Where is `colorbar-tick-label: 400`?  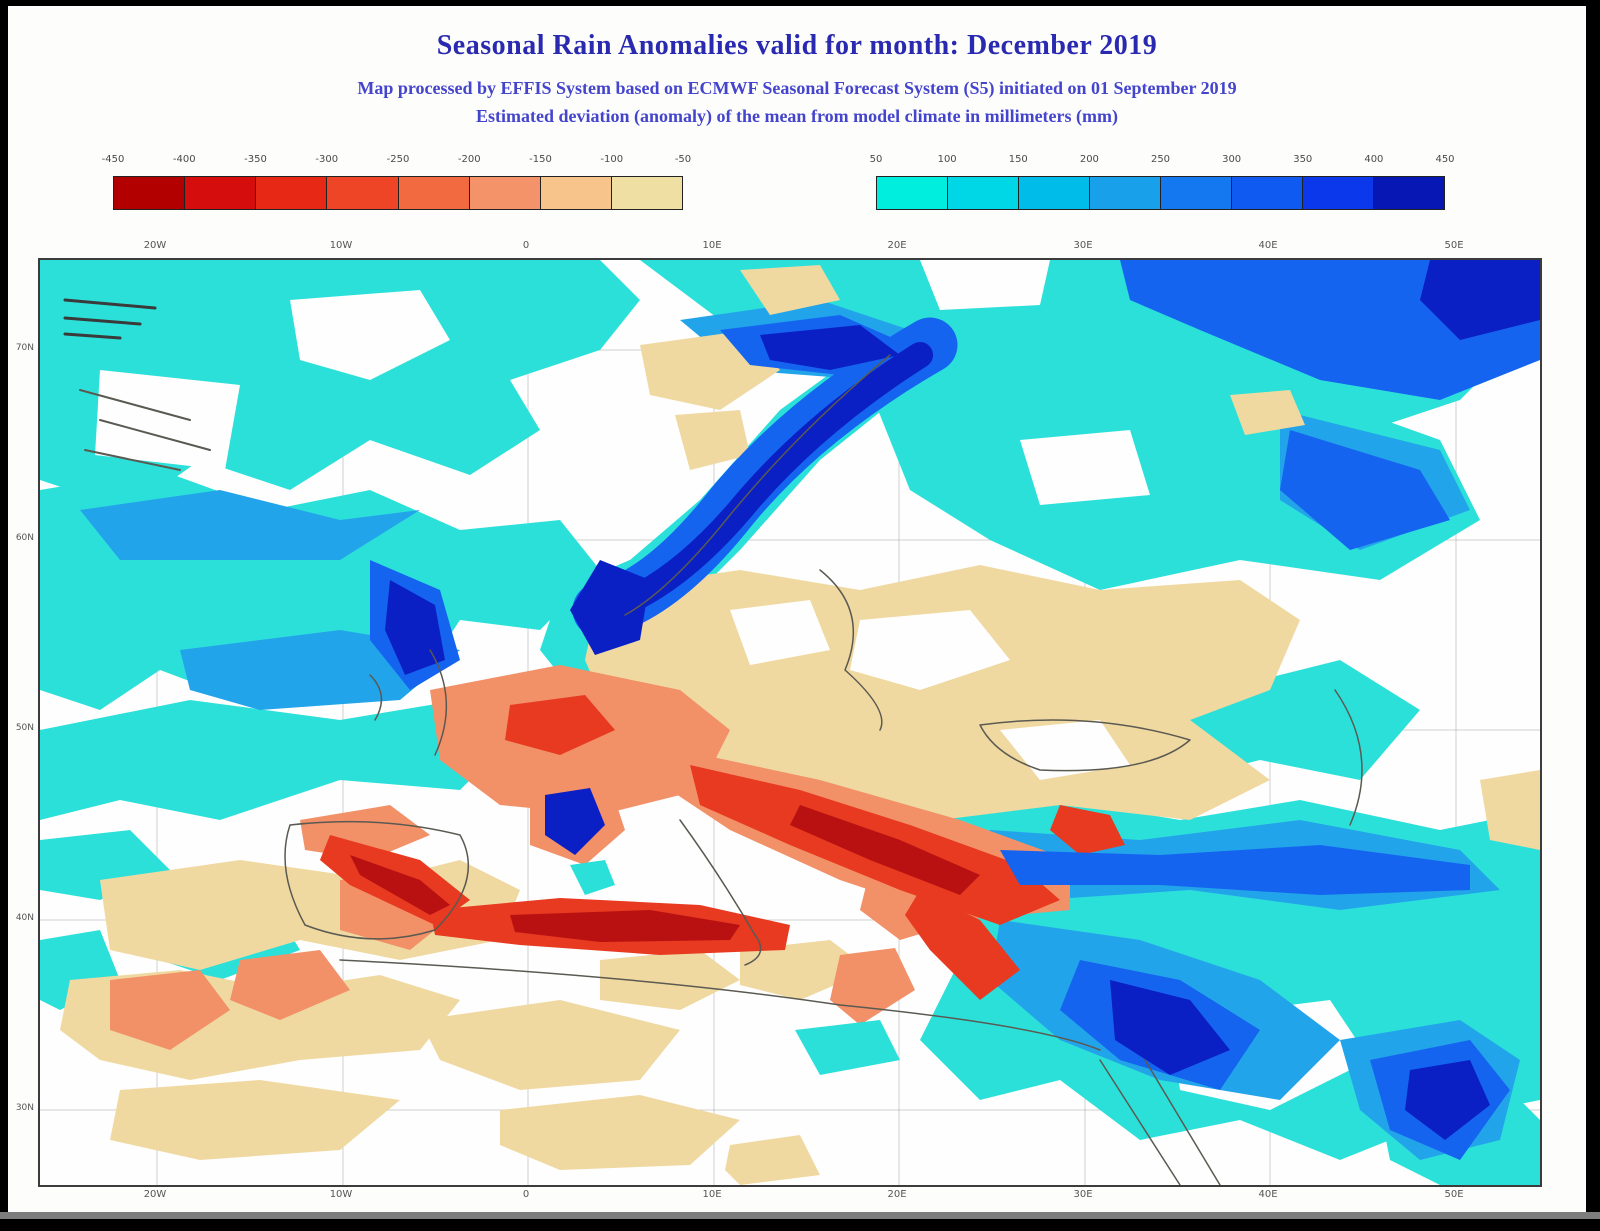 colorbar-tick-label: 400 is located at coordinates (1374, 159).